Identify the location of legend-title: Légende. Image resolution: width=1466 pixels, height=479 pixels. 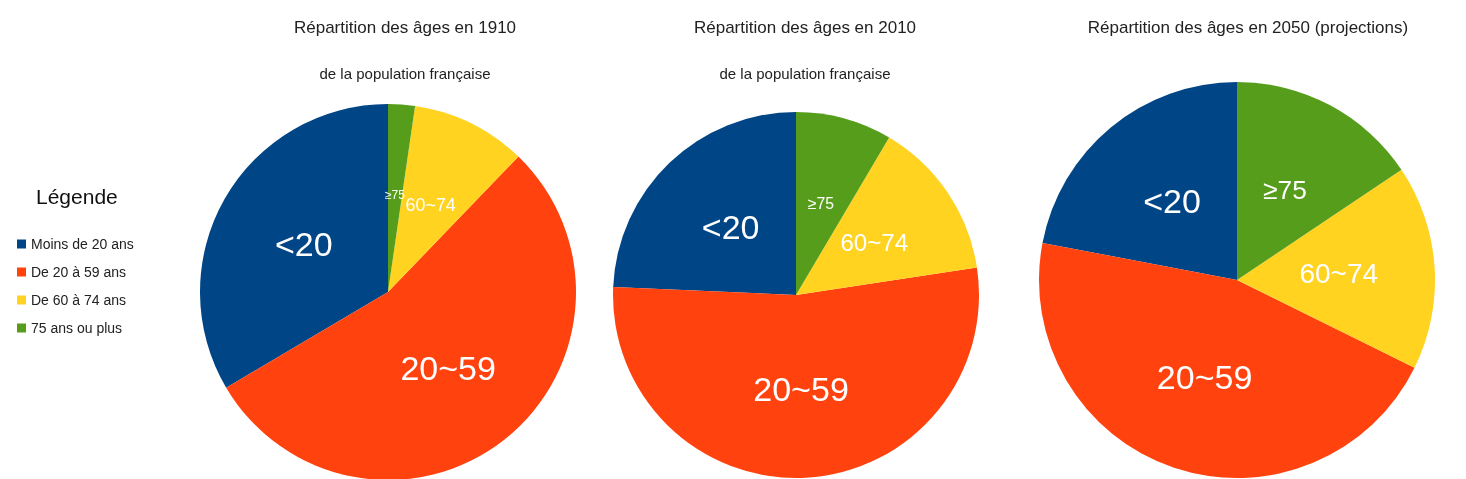
(77, 196).